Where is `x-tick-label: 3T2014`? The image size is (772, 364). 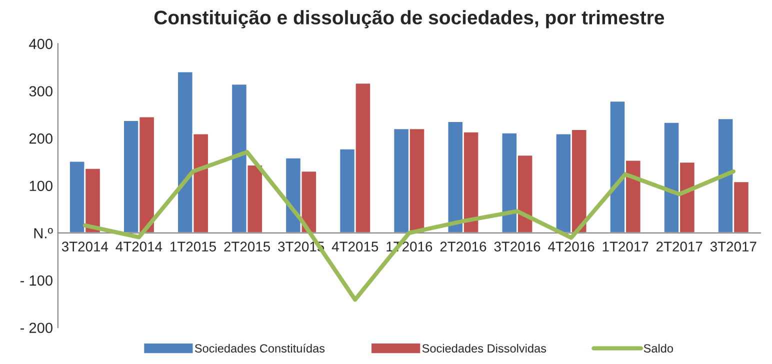 x-tick-label: 3T2014 is located at coordinates (85, 247).